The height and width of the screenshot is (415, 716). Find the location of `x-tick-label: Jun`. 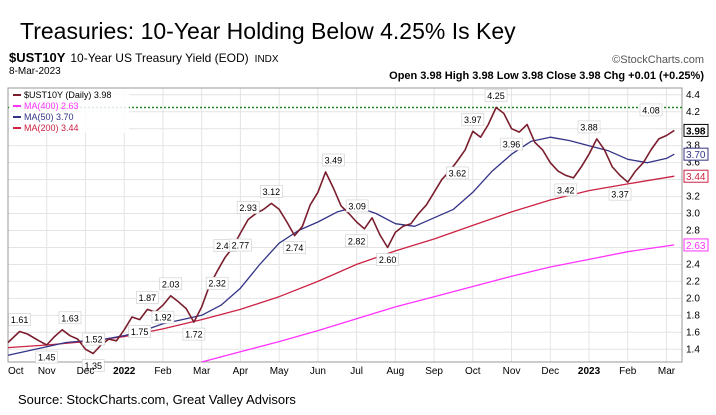

x-tick-label: Jun is located at coordinates (318, 371).